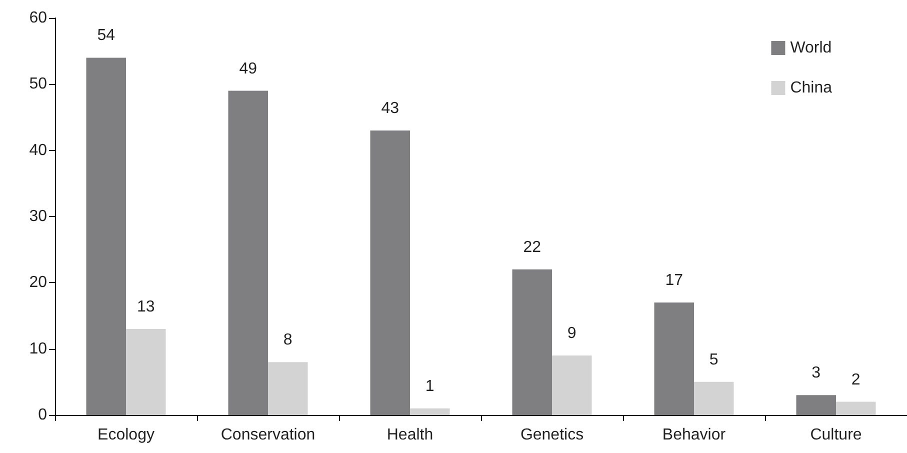 Image resolution: width=907 pixels, height=453 pixels. Describe the element at coordinates (38, 150) in the screenshot. I see `y-tick-label: 40` at that location.